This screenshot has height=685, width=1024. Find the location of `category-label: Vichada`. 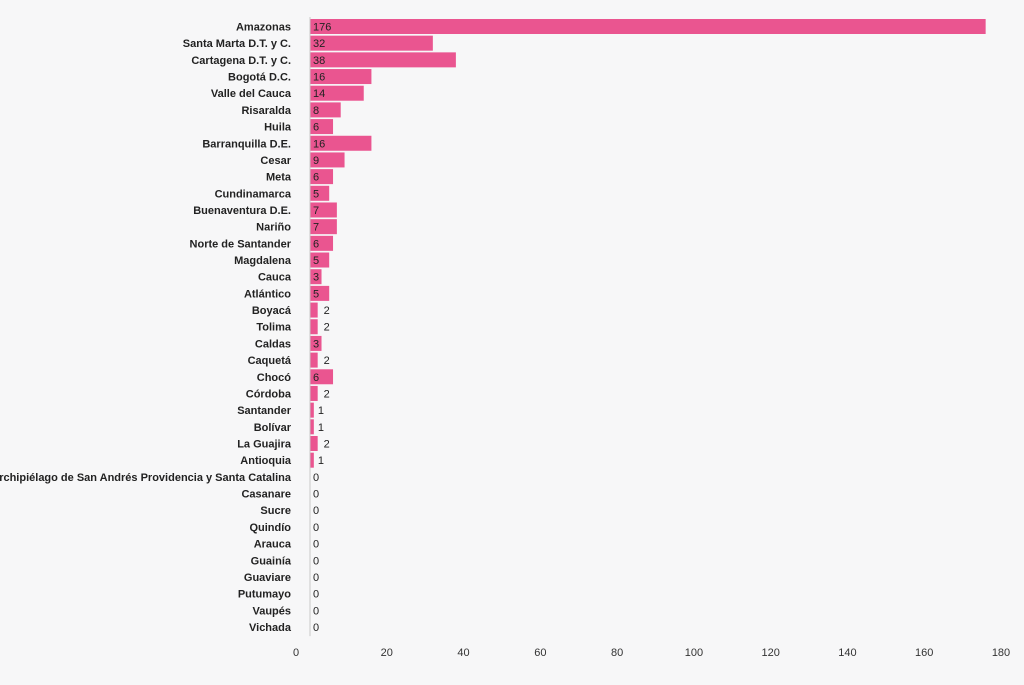

category-label: Vichada is located at coordinates (270, 628).